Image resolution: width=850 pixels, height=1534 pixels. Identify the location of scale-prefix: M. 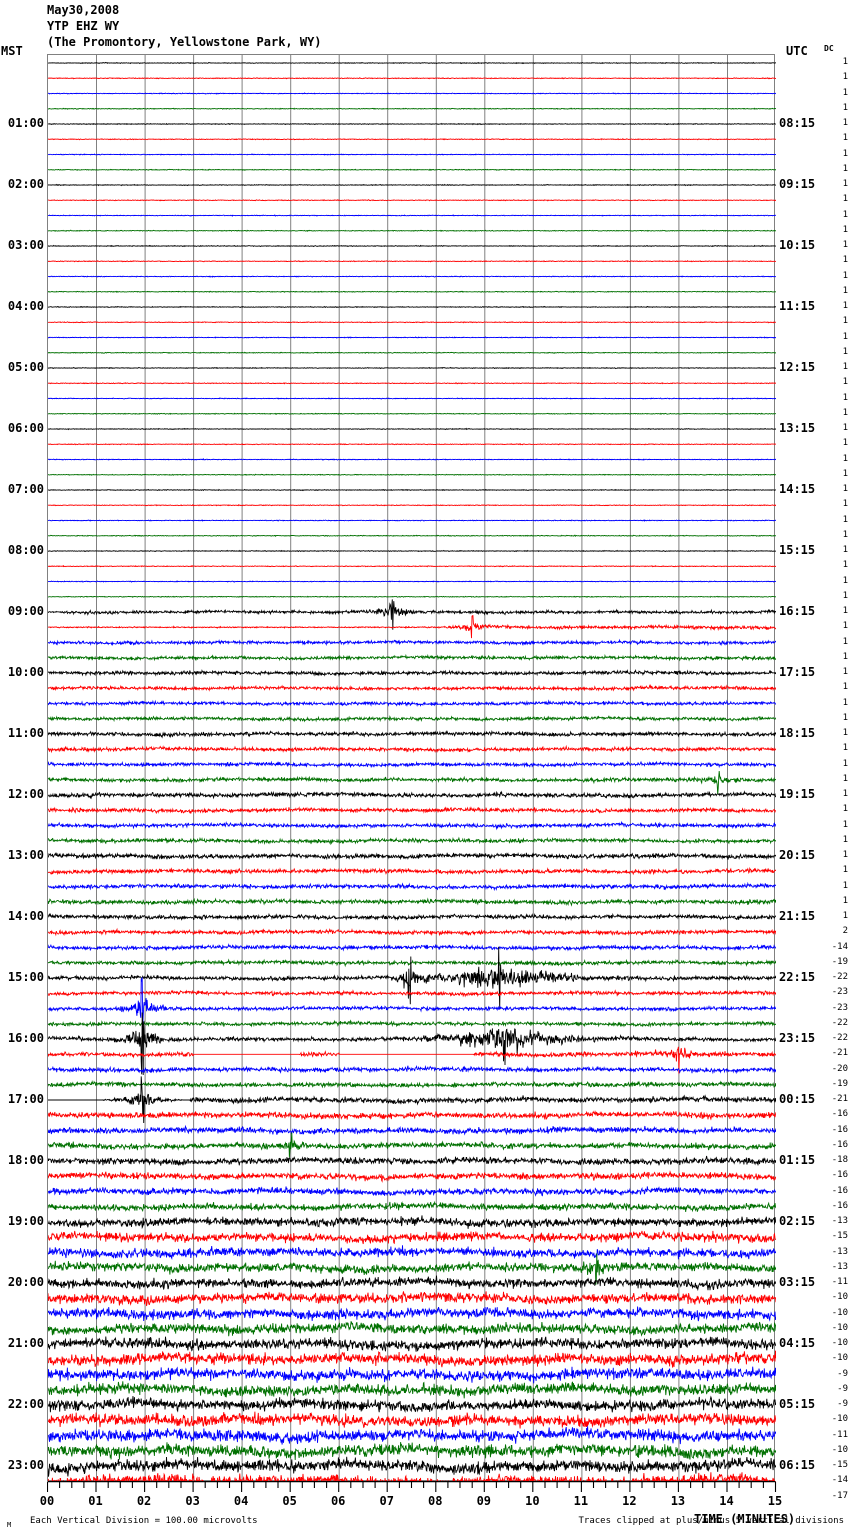
(9, 1525).